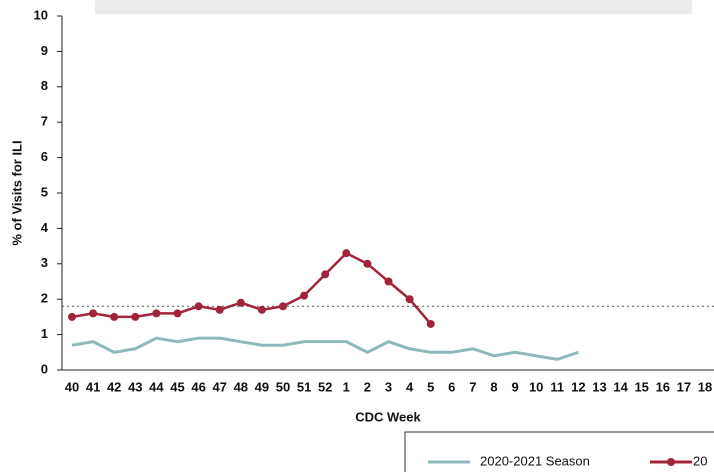 The width and height of the screenshot is (714, 472). What do you see at coordinates (663, 386) in the screenshot?
I see `x-tick-label: 16` at bounding box center [663, 386].